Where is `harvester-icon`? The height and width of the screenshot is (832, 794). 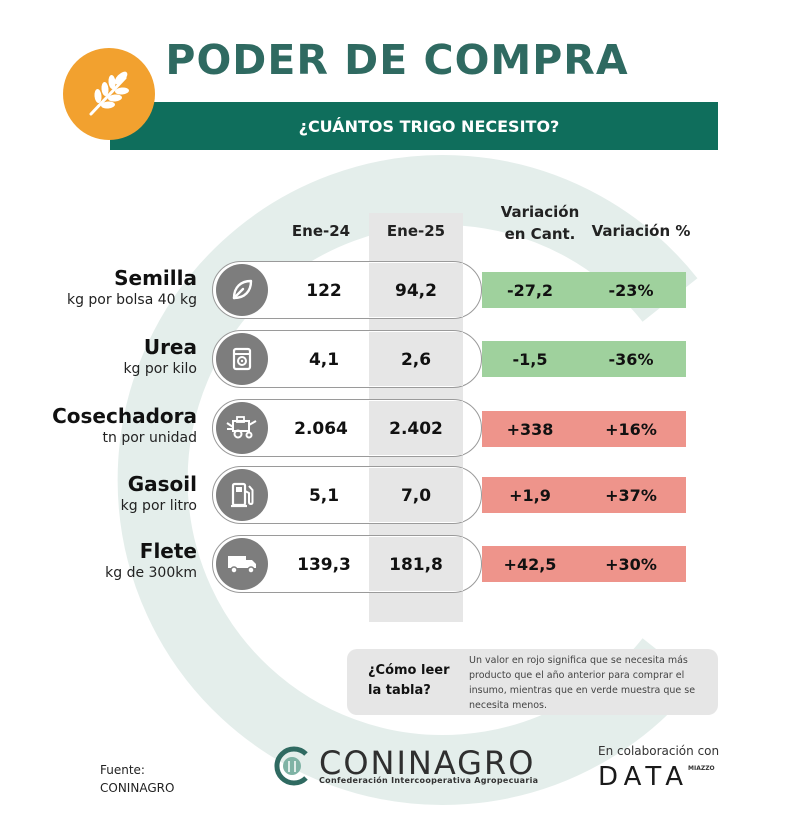
harvester-icon is located at coordinates (241, 427).